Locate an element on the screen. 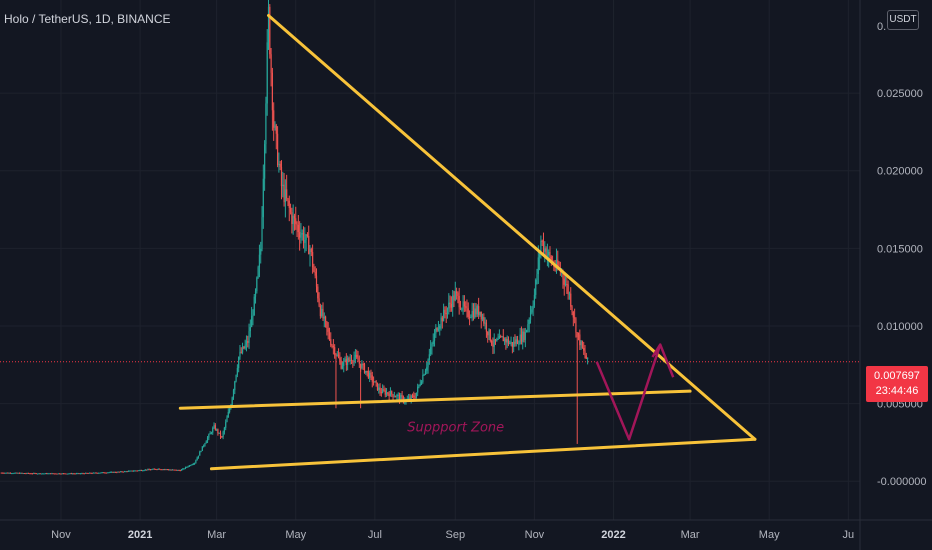 Image resolution: width=932 pixels, height=550 pixels. last-price-value: 0.007697 is located at coordinates (897, 376).